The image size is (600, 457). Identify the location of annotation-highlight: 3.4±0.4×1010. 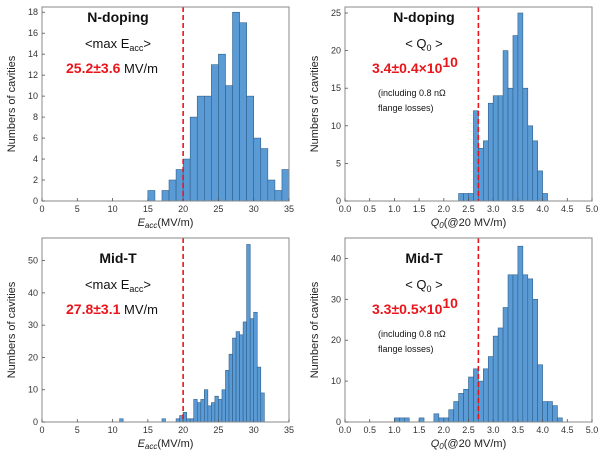
(415, 65).